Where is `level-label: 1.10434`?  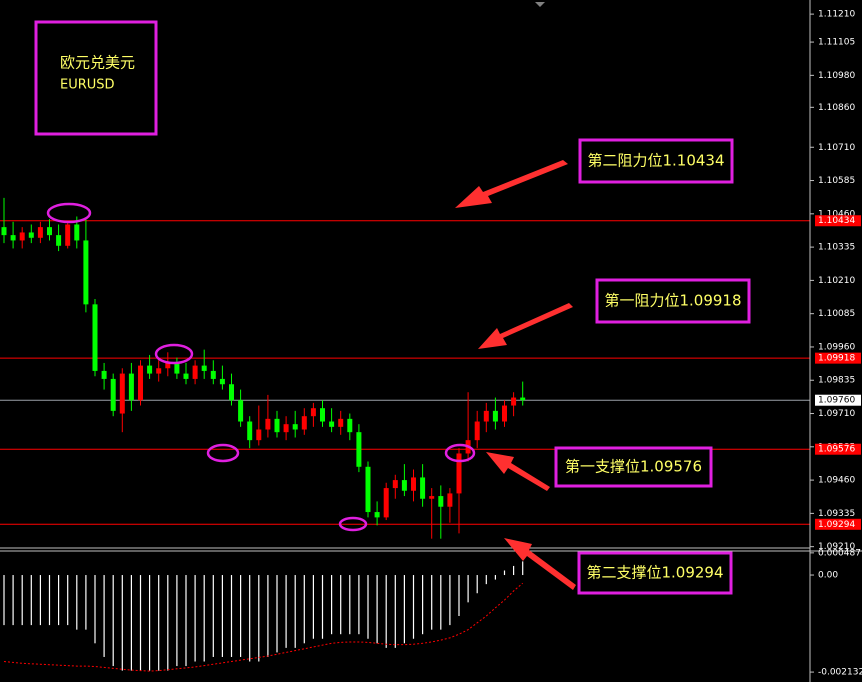 level-label: 1.10434 is located at coordinates (836, 221).